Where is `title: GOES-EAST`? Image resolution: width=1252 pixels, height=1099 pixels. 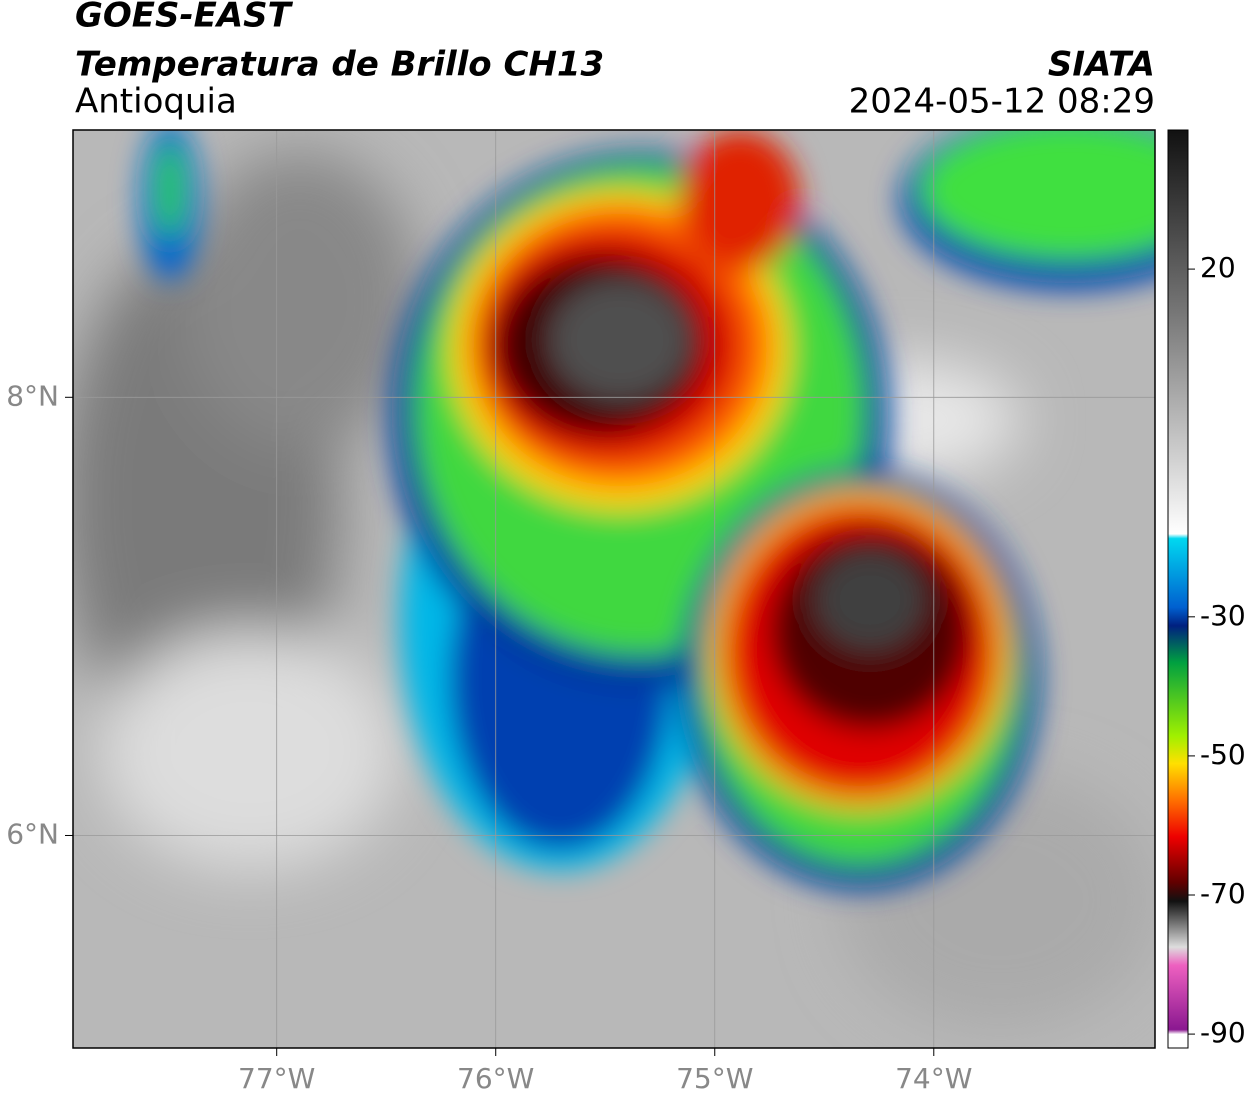
title: GOES-EAST is located at coordinates (184, 18).